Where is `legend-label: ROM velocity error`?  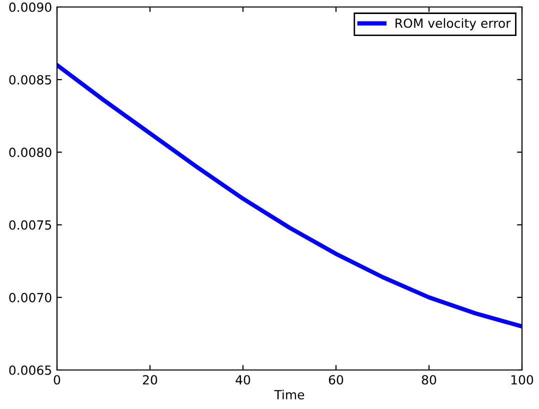
legend-label: ROM velocity error is located at coordinates (453, 24).